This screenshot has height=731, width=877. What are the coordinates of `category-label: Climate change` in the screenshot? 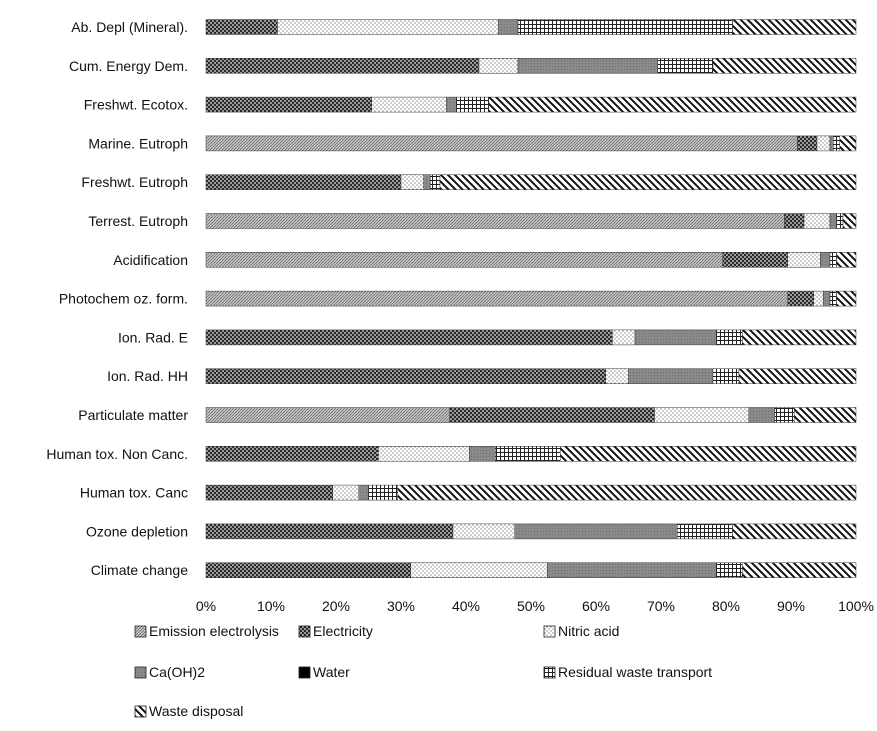 It's located at (139, 570).